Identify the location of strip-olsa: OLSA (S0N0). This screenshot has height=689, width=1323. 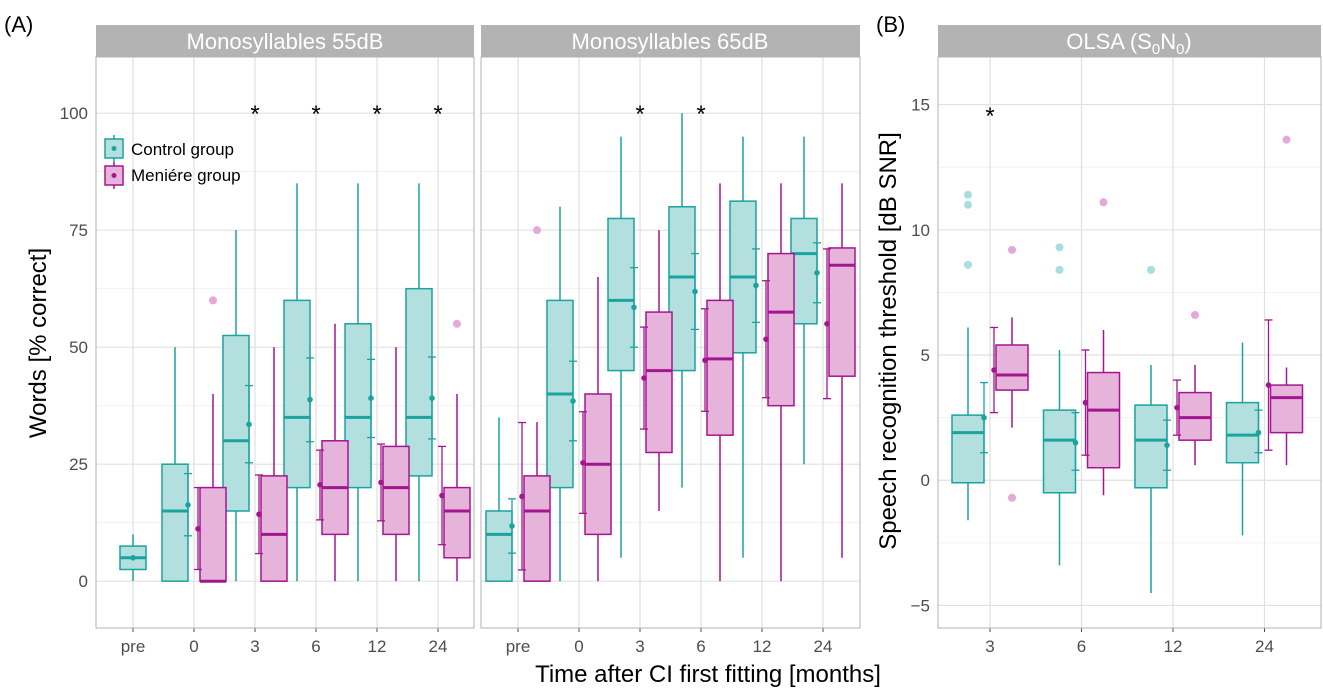
(1129, 41).